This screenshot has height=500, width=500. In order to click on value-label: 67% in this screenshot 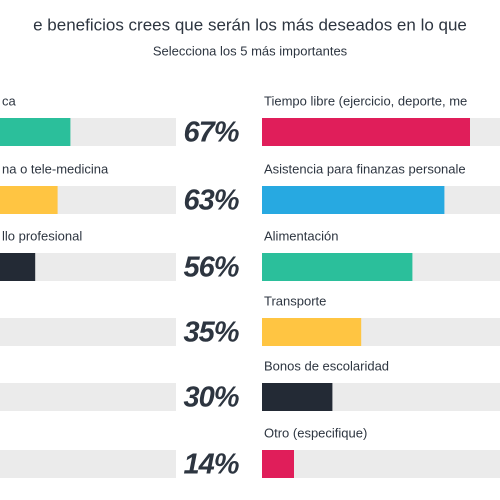, I will do `click(210, 133)`.